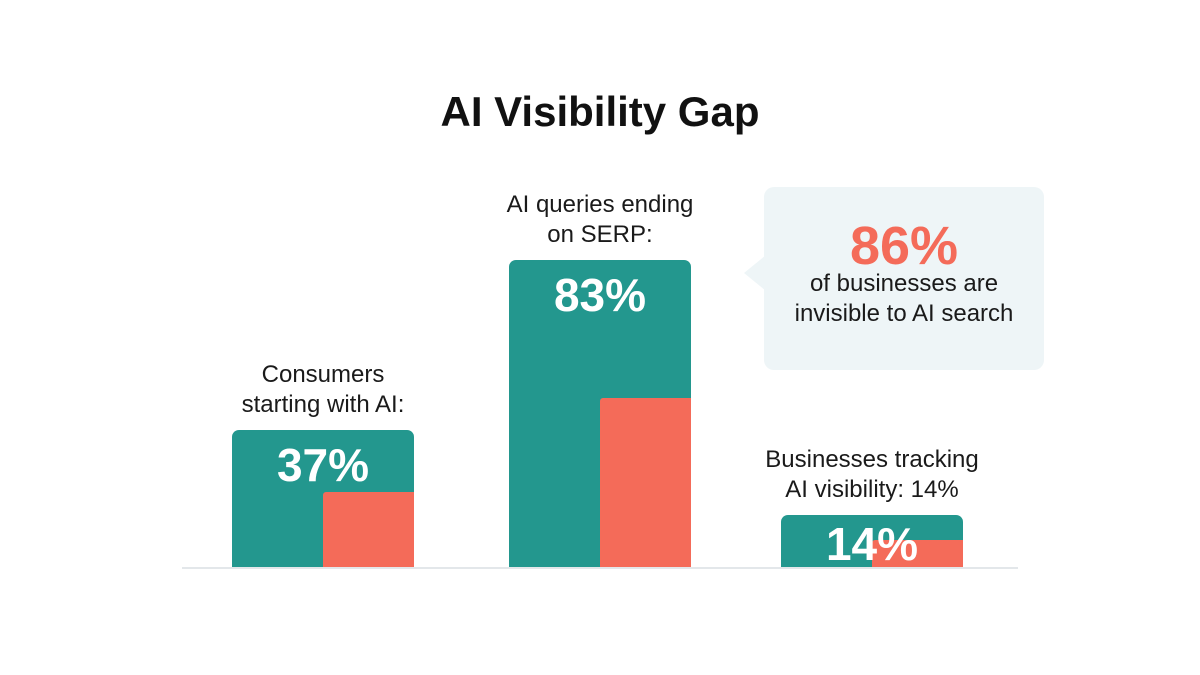  What do you see at coordinates (323, 389) in the screenshot?
I see `bar-category-label: Consumers starting with AI:` at bounding box center [323, 389].